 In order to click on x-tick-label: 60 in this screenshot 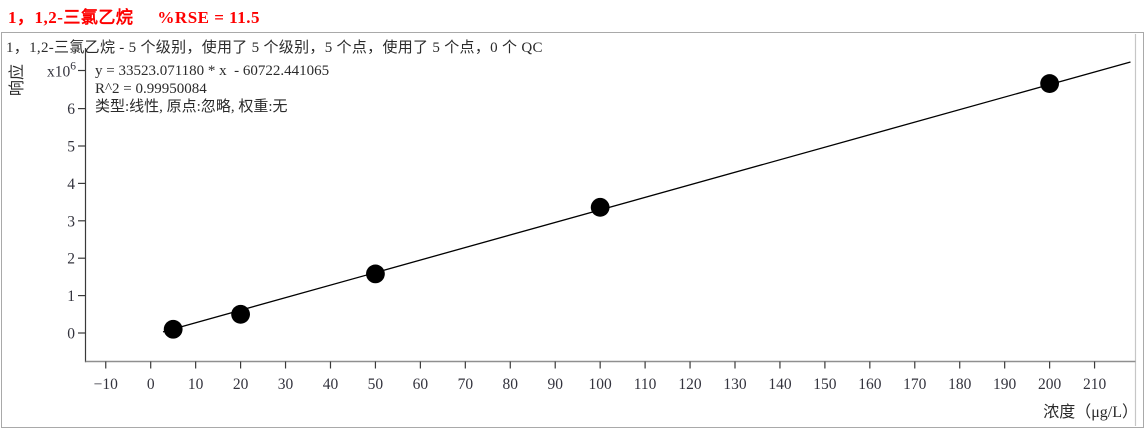, I will do `click(421, 384)`.